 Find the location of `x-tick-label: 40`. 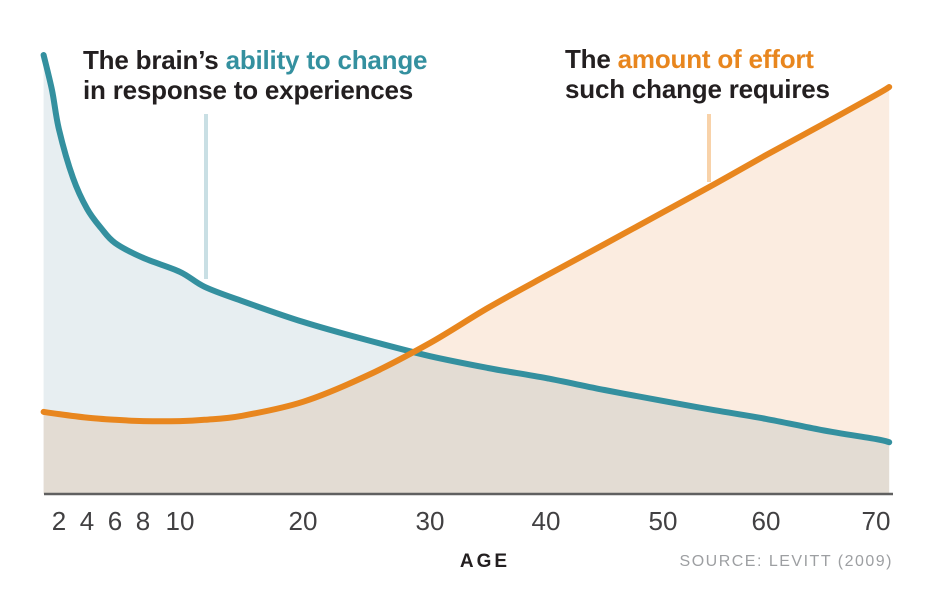

x-tick-label: 40 is located at coordinates (546, 521).